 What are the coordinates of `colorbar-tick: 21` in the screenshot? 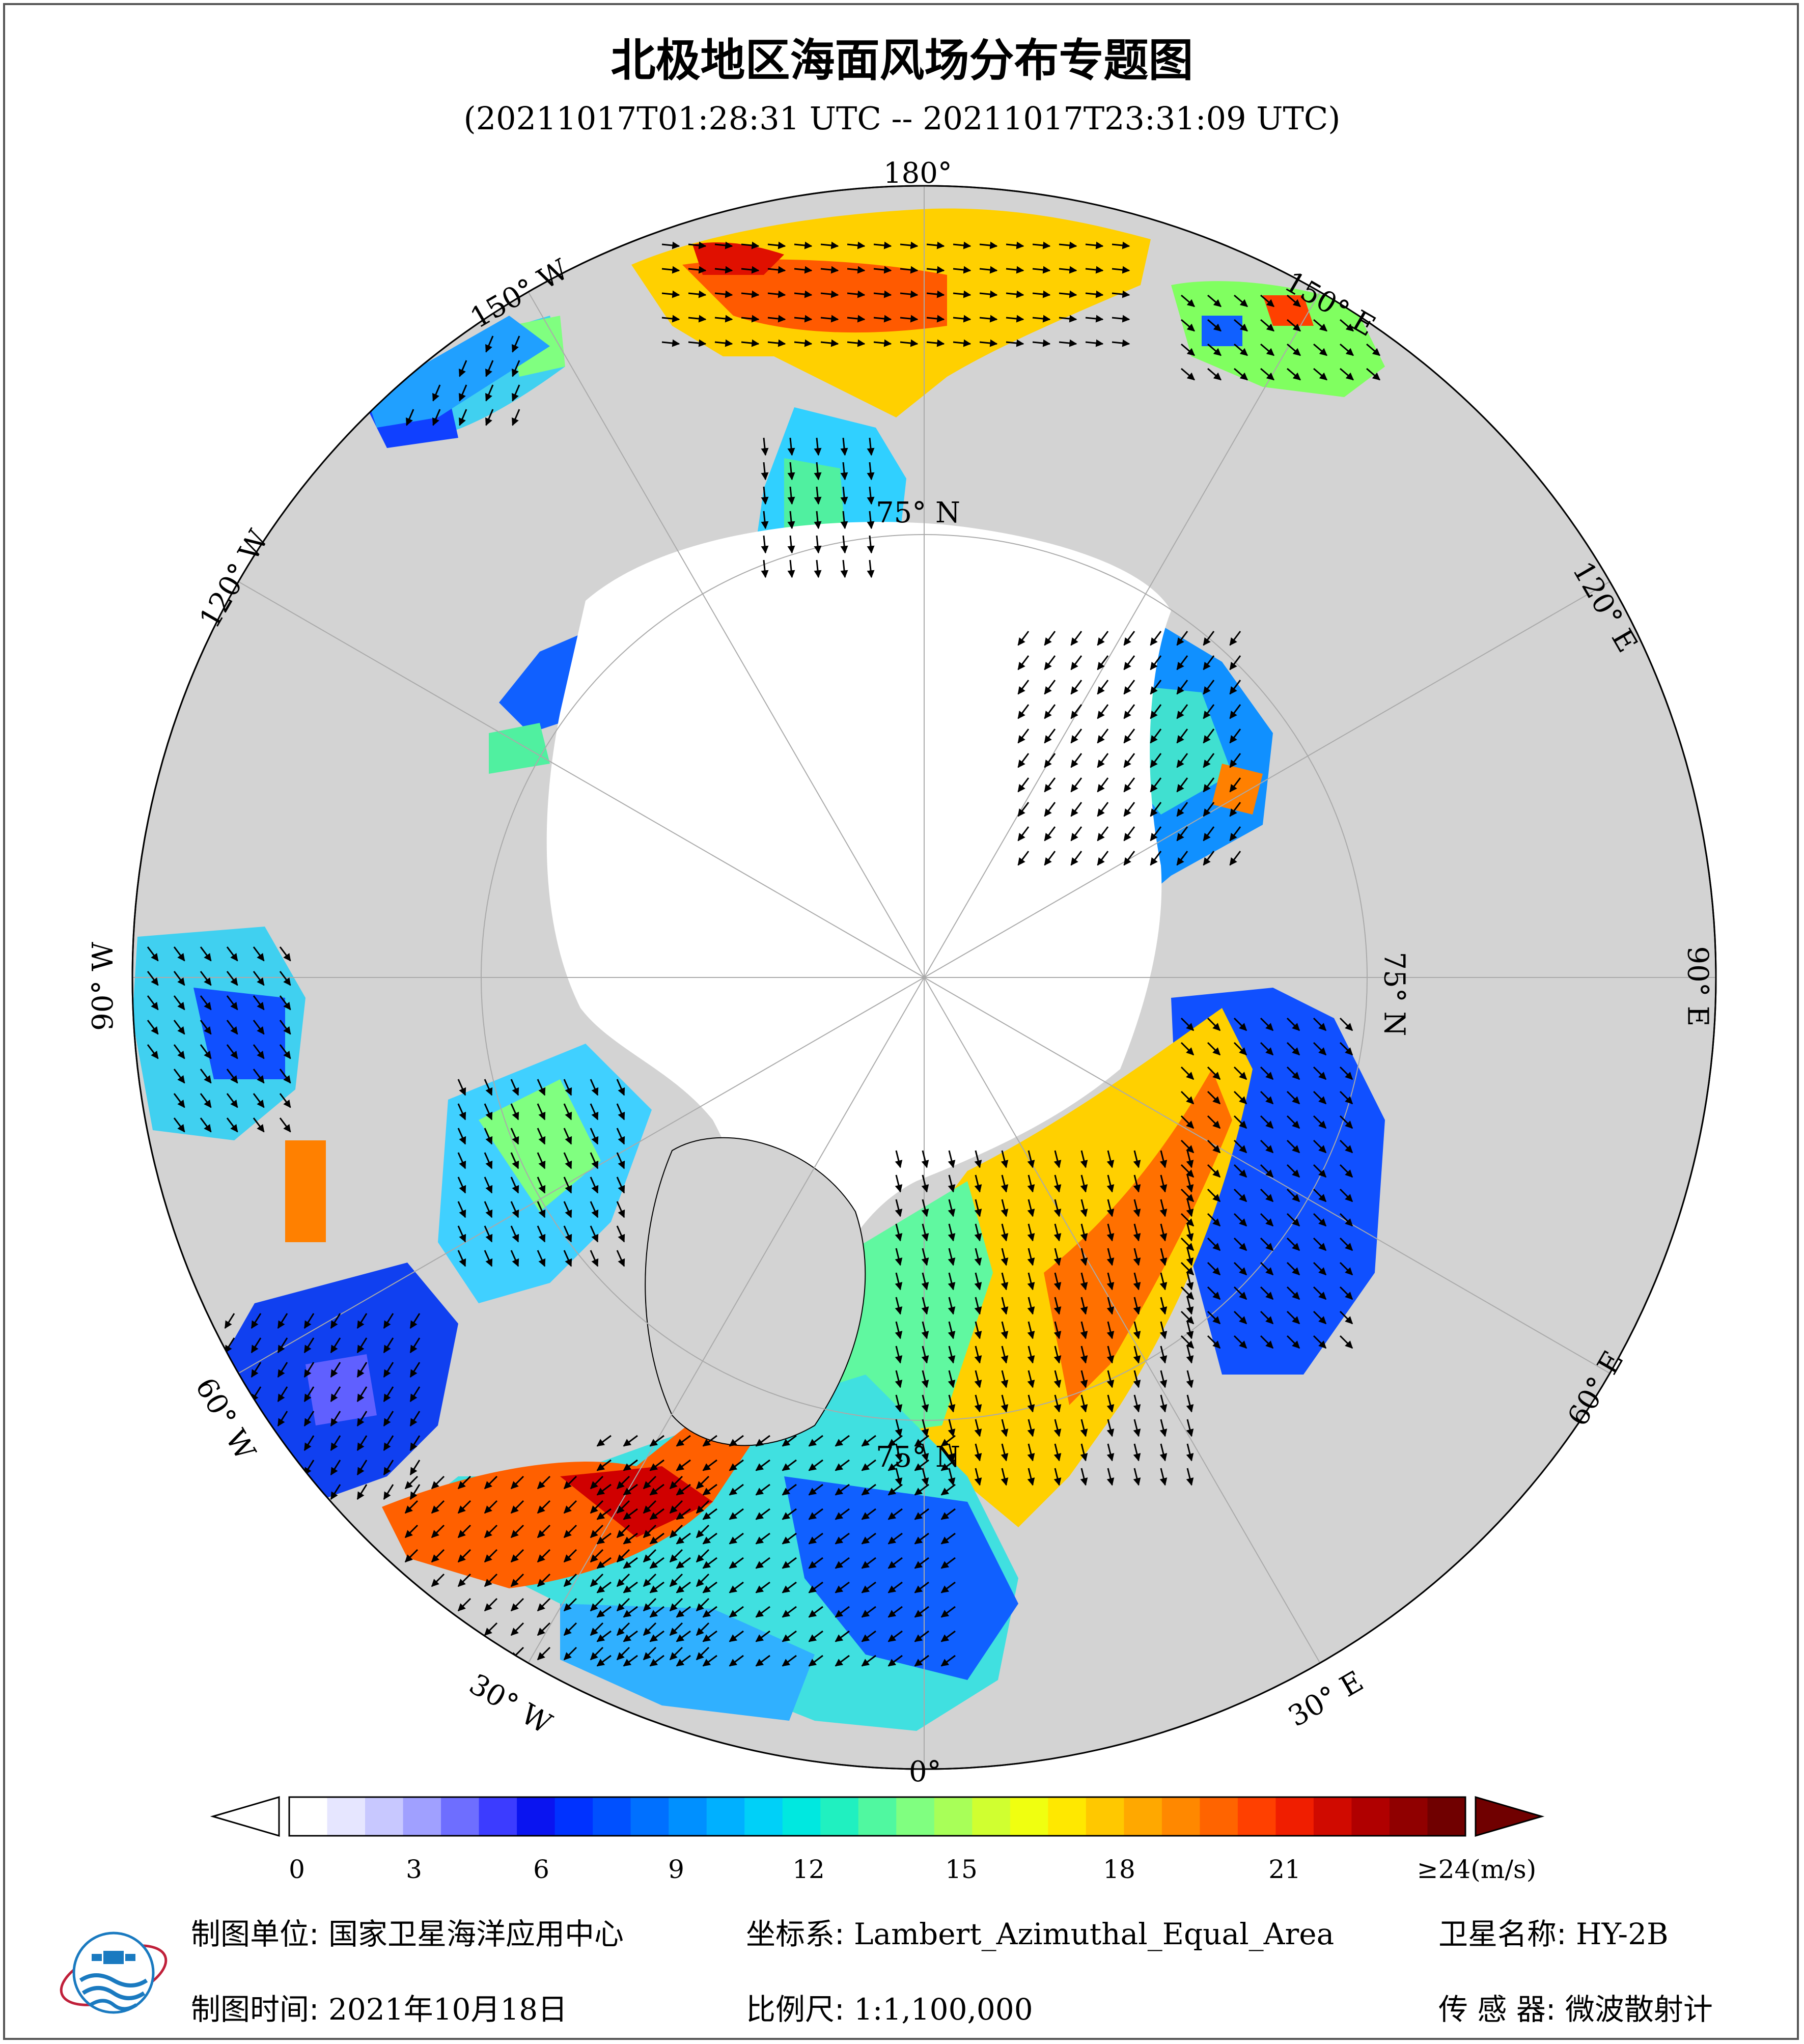 It's located at (1284, 1869).